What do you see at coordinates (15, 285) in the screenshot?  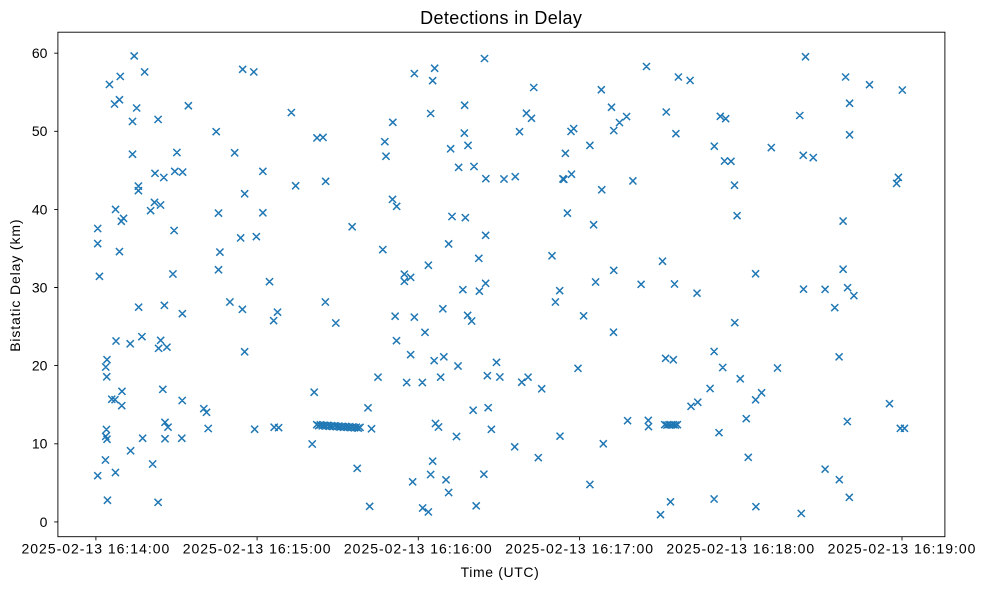 I see `svg-text: Bistatic Delay (km)` at bounding box center [15, 285].